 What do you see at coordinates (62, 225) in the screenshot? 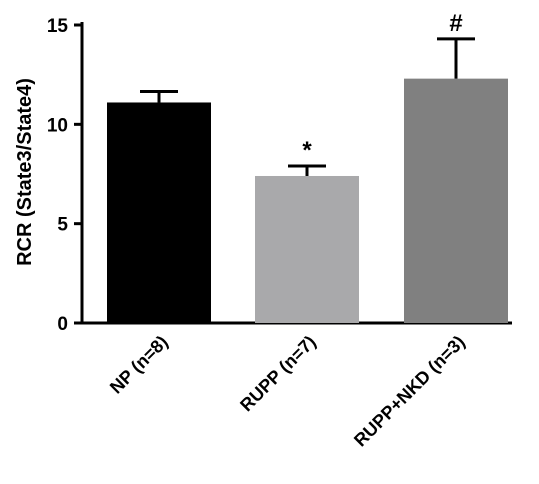
I see `y-tick-label: 5` at bounding box center [62, 225].